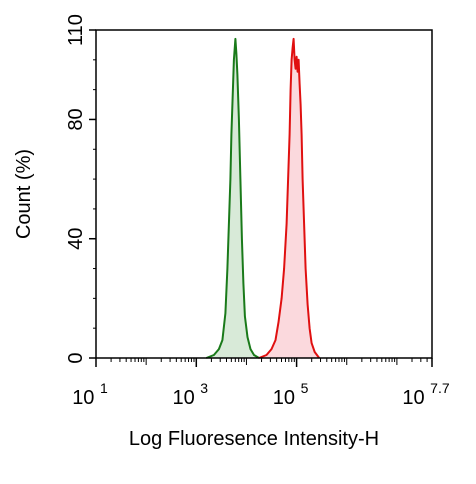 Image resolution: width=476 pixels, height=484 pixels. What do you see at coordinates (76, 30) in the screenshot?
I see `y-tick-label: 110` at bounding box center [76, 30].